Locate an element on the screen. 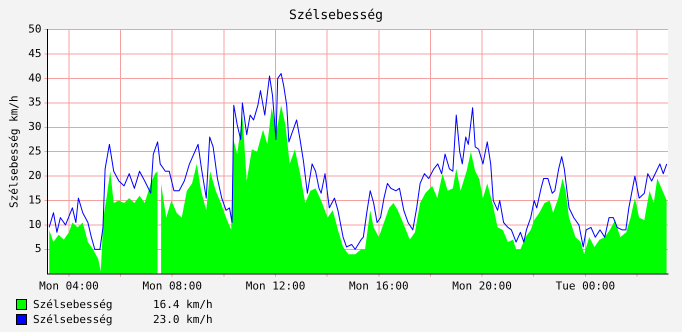 The image size is (682, 332). x-tick-label: Mon 08:00 is located at coordinates (172, 285).